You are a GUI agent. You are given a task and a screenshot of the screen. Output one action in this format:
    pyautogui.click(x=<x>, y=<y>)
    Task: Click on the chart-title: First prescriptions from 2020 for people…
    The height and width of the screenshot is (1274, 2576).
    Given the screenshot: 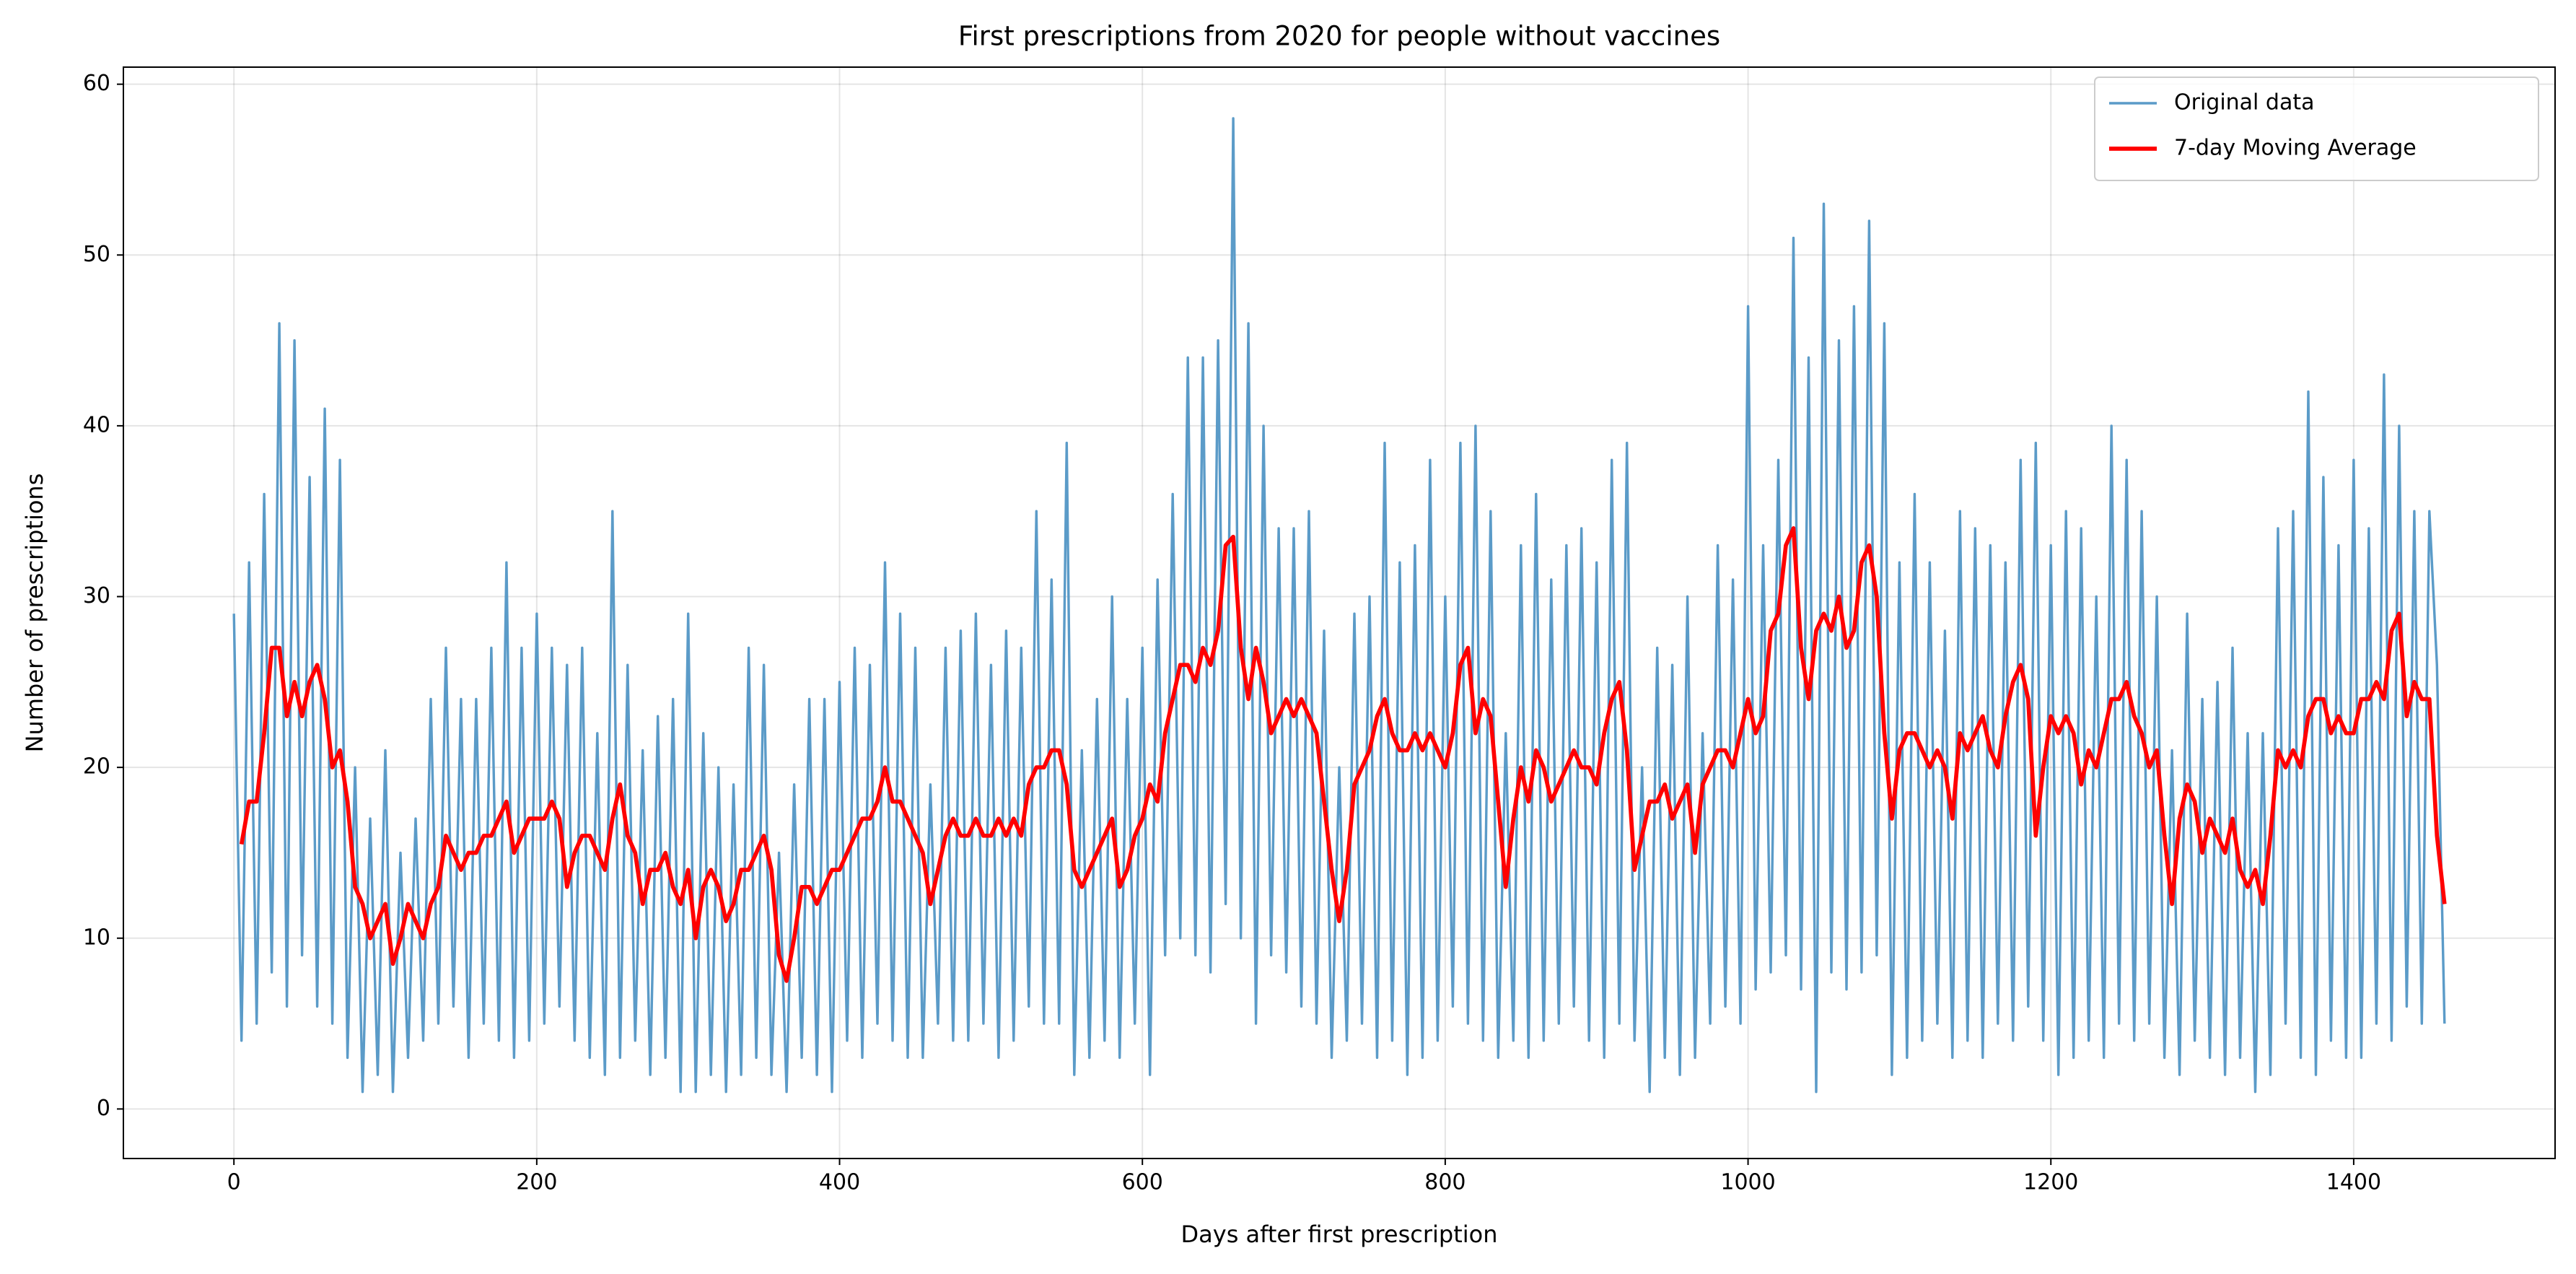 What is the action you would take?
    pyautogui.click(x=1339, y=36)
    